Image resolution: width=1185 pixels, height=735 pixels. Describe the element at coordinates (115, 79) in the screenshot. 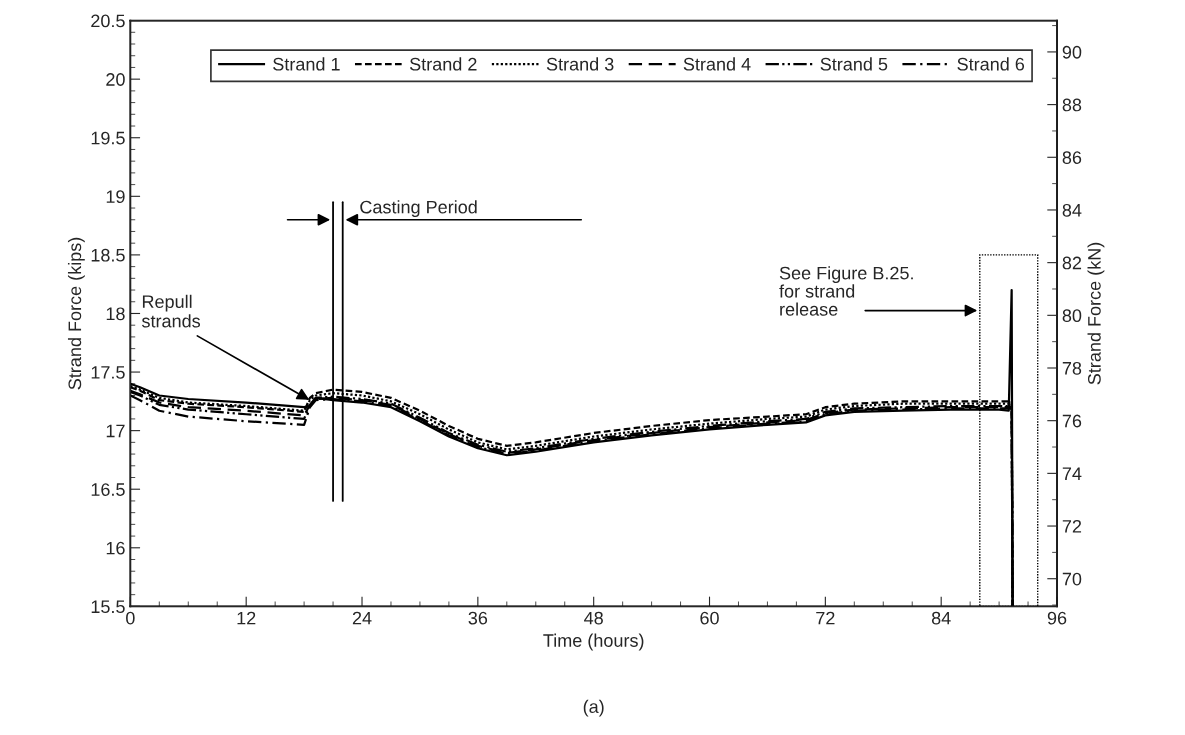

I see `y-tick-label: 20` at that location.